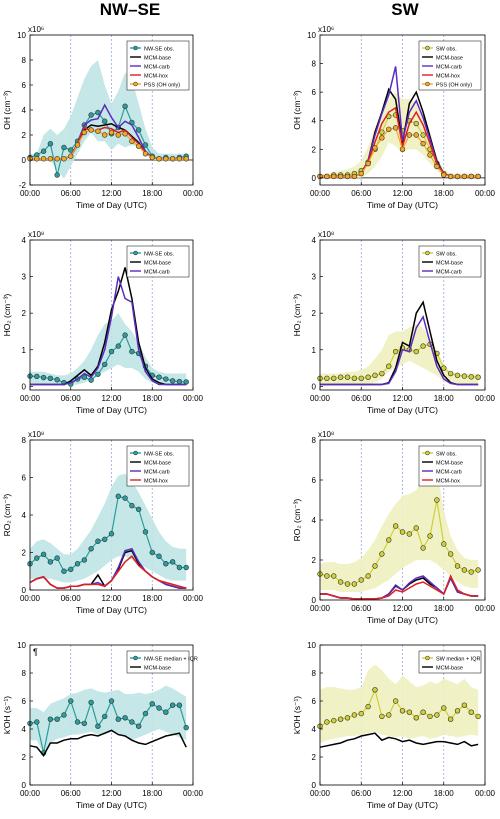 This screenshot has height=819, width=500. I want to click on legend-label: NW-SE obs., so click(159, 255).